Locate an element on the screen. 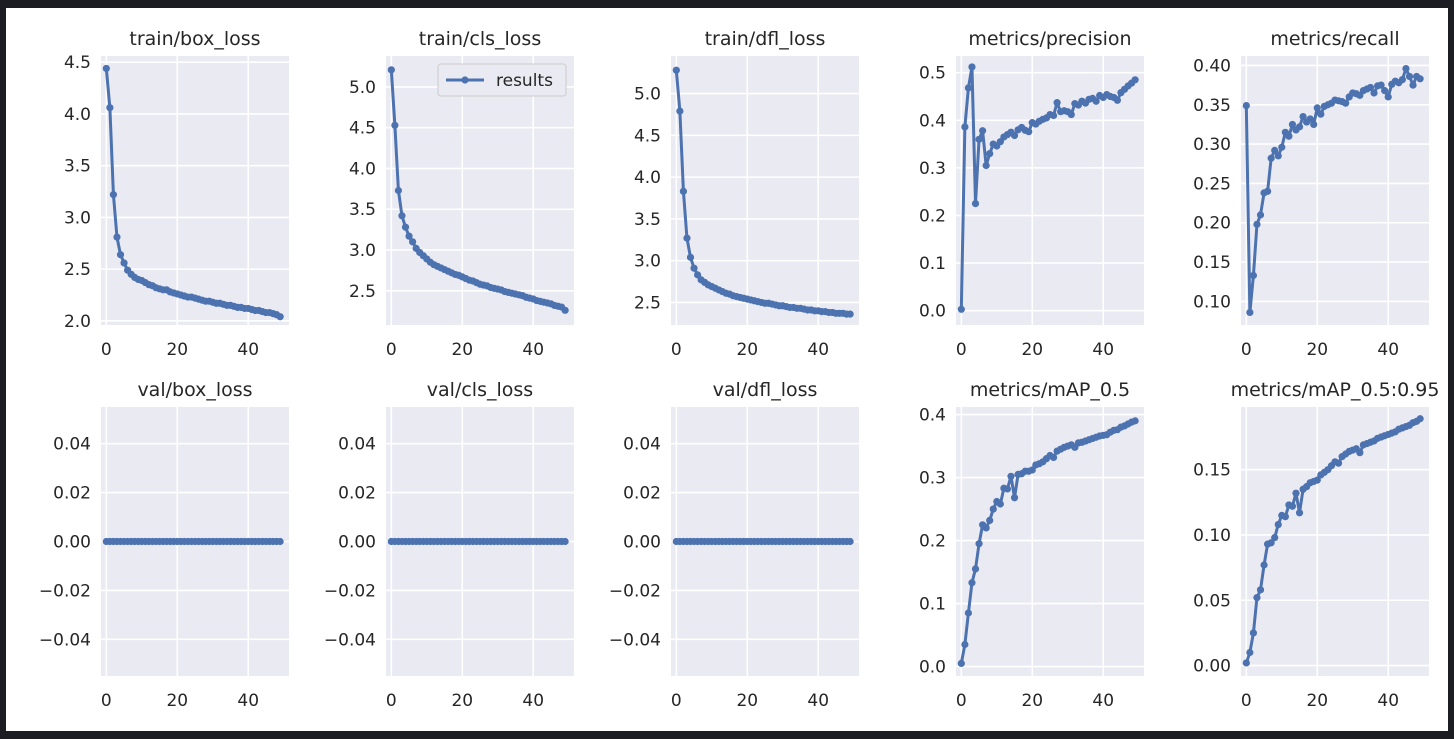  y-tick-label: 0.10 is located at coordinates (1212, 536).